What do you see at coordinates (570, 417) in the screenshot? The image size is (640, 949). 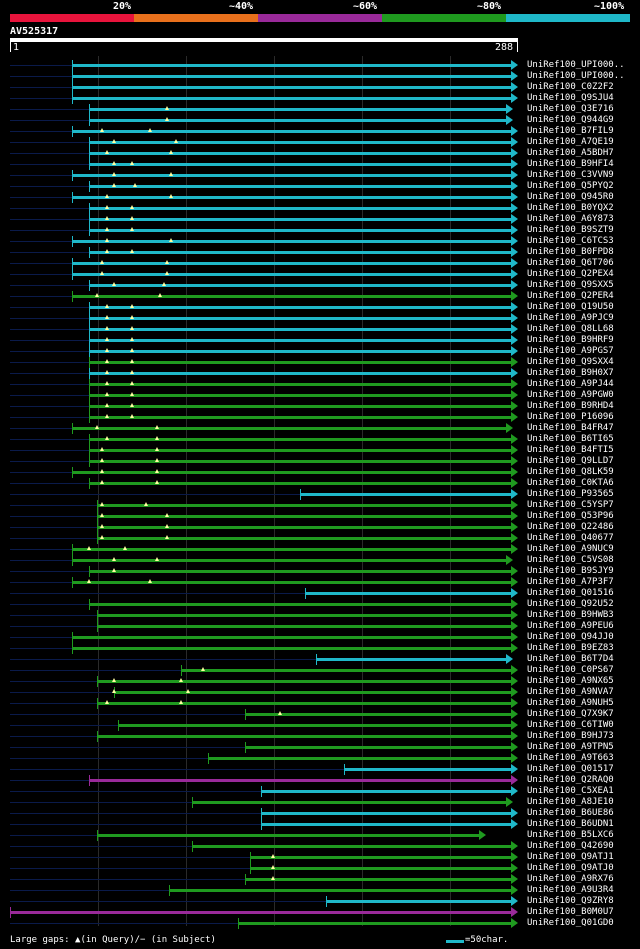 I see `hit-label: UniRef100_P16096` at bounding box center [570, 417].